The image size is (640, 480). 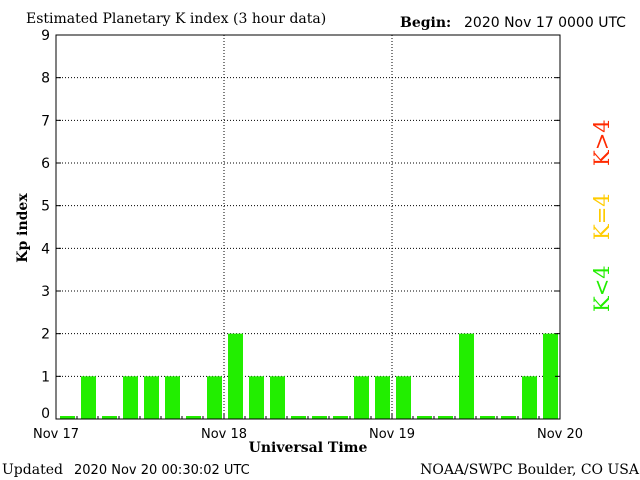 I want to click on x-axis-label: Universal Time, so click(x=308, y=448).